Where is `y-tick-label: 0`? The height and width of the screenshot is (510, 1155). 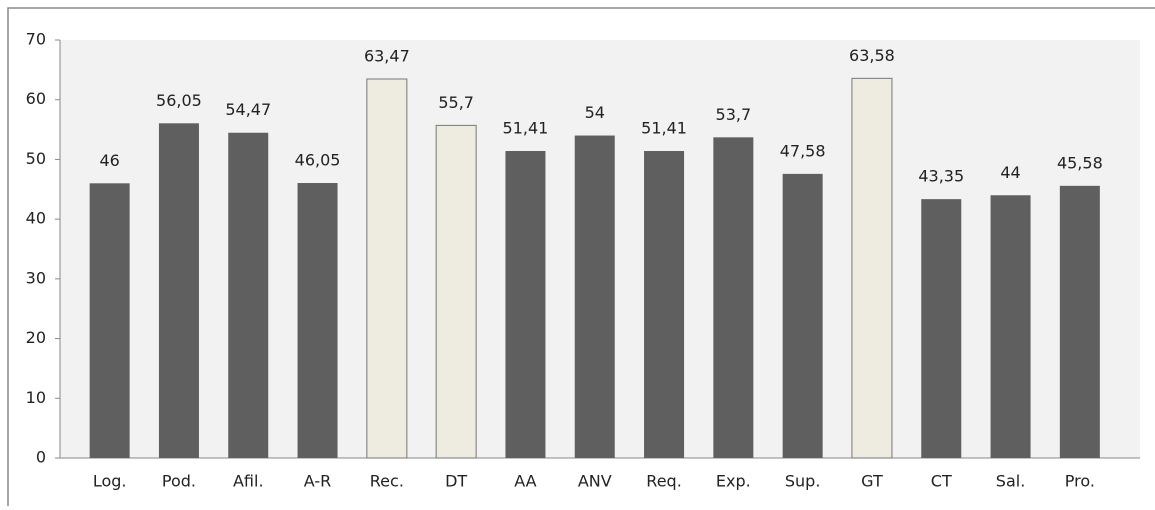
y-tick-label: 0 is located at coordinates (41, 457).